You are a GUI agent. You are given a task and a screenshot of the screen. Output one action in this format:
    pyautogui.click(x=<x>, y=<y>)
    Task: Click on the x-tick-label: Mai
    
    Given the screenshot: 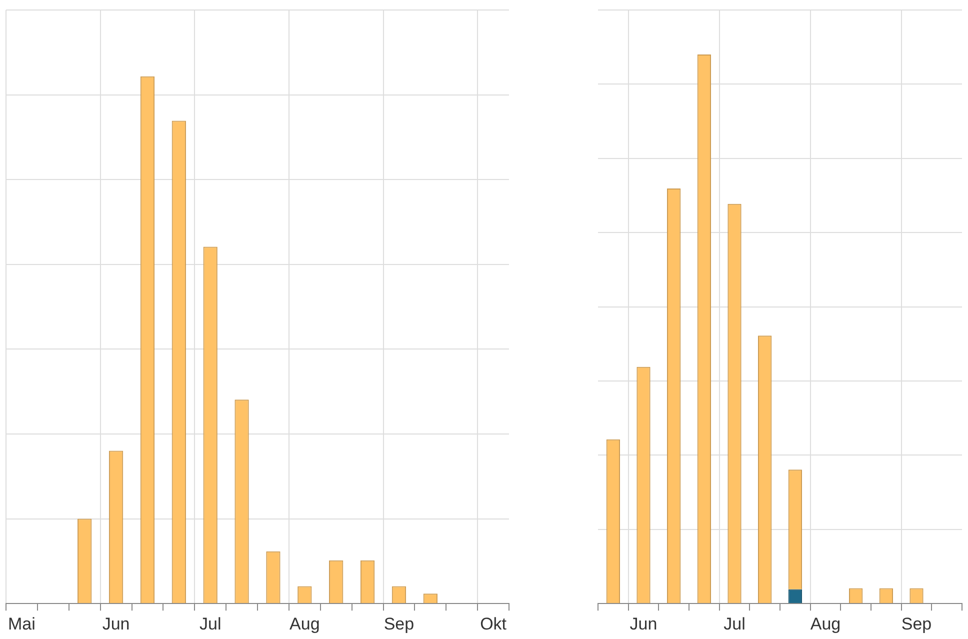 What is the action you would take?
    pyautogui.click(x=22, y=624)
    